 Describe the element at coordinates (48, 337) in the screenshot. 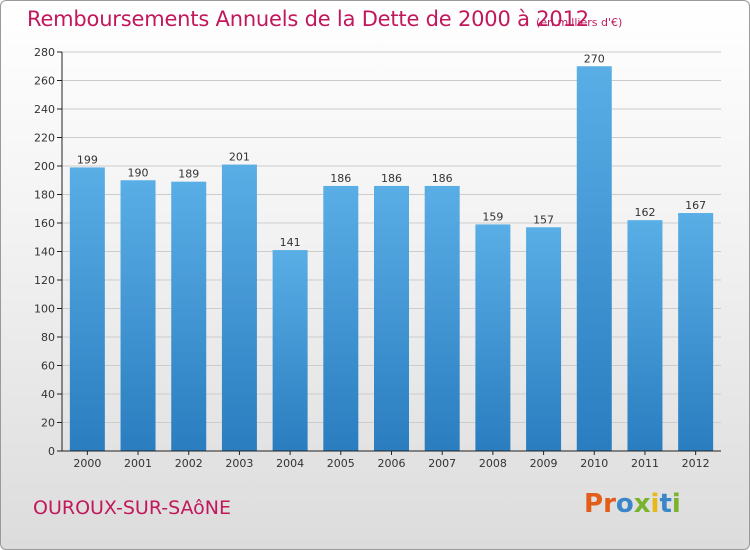

I see `y-tick-label: 80` at that location.